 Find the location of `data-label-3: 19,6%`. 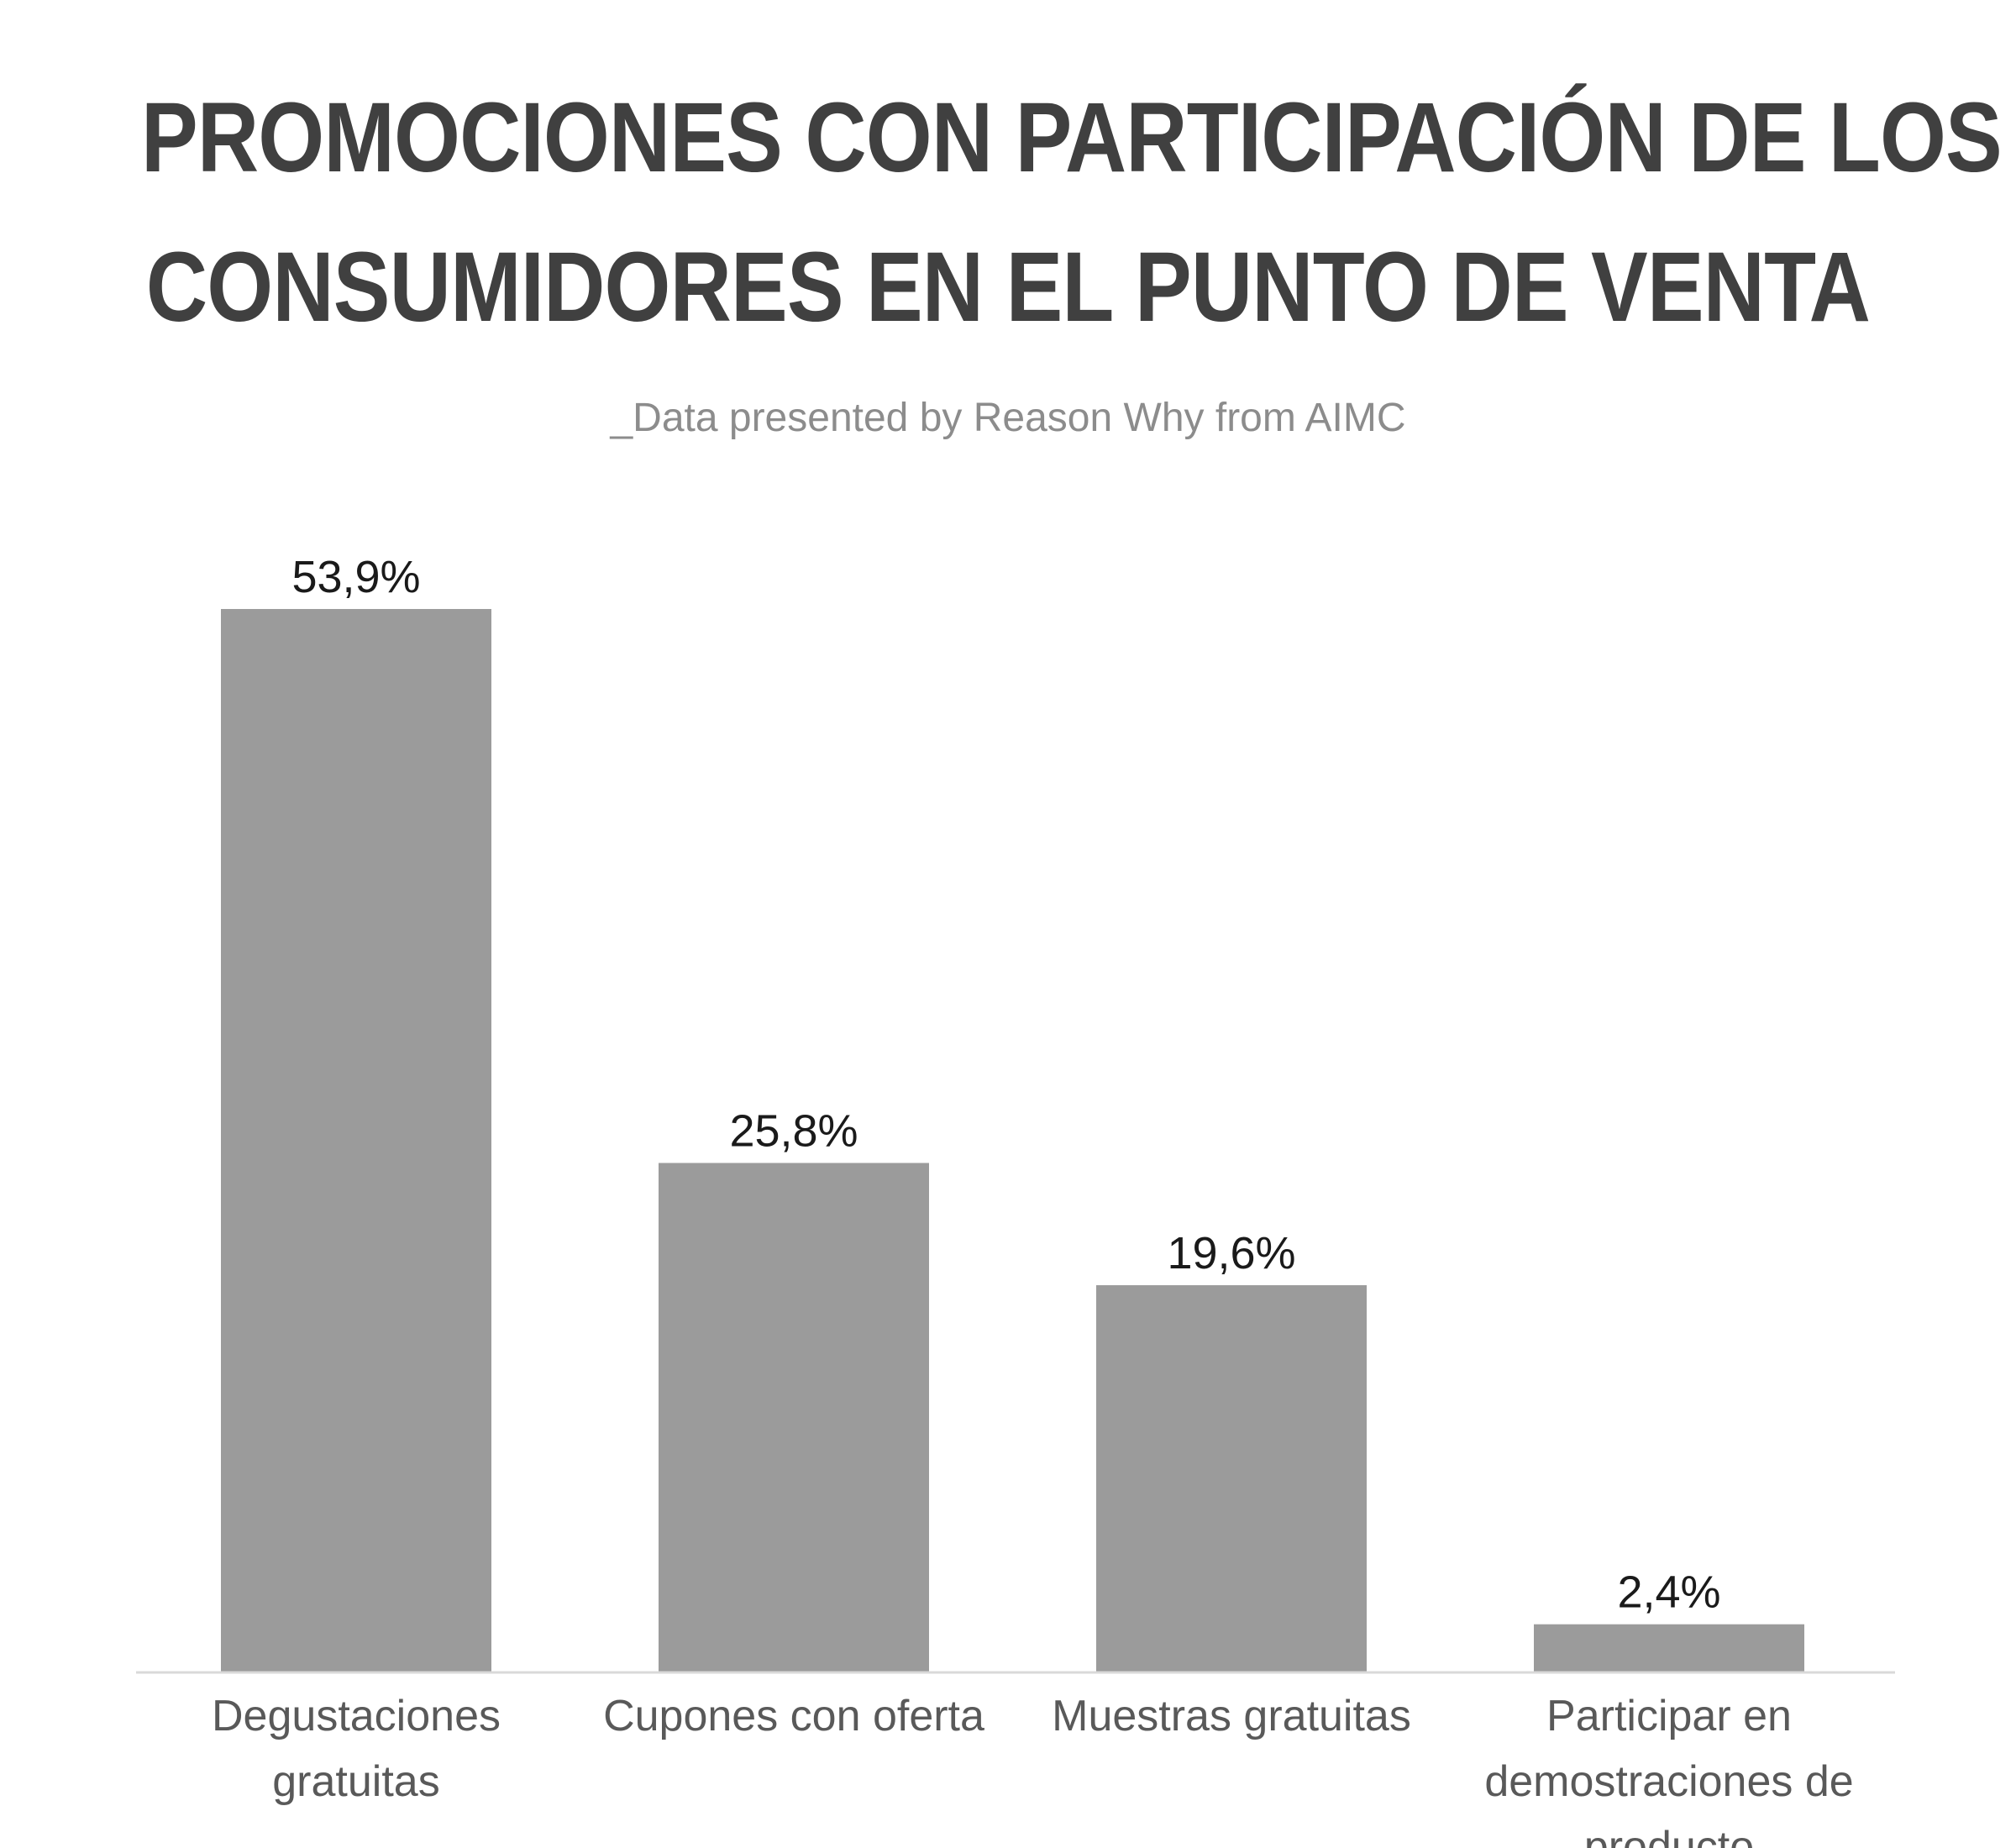

data-label-3: 19,6% is located at coordinates (1231, 1253).